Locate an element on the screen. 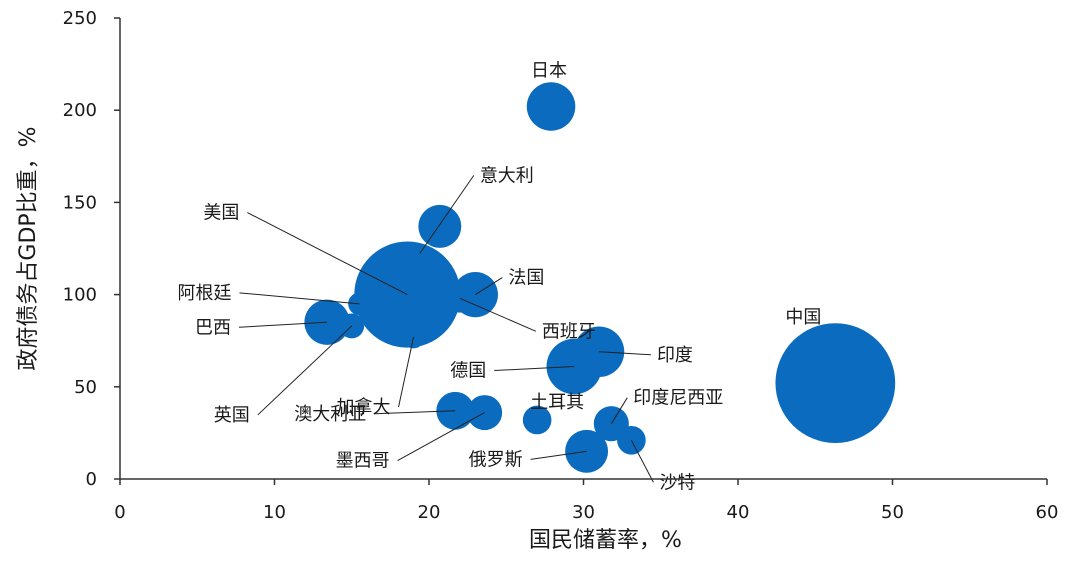 Image resolution: width=1080 pixels, height=564 pixels. bubble-label: 西班牙 is located at coordinates (569, 331).